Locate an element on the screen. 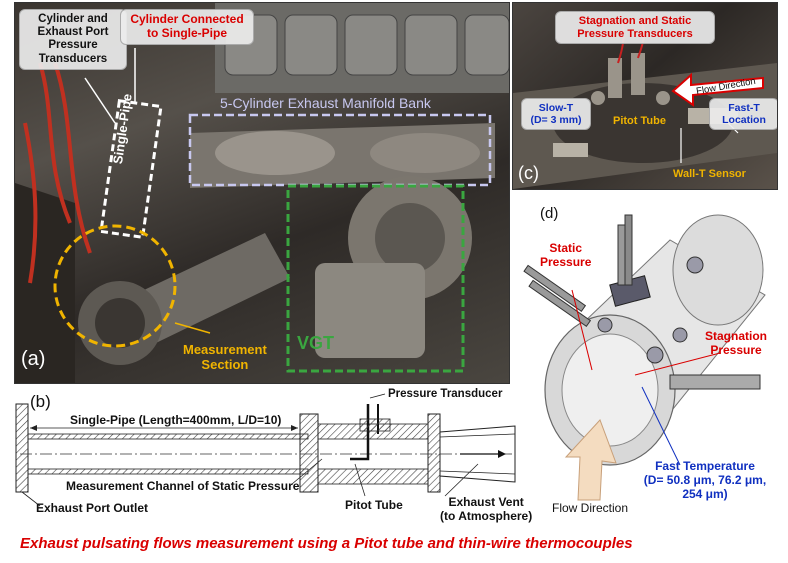 The image size is (788, 563). vgt-label: VGT is located at coordinates (316, 343).